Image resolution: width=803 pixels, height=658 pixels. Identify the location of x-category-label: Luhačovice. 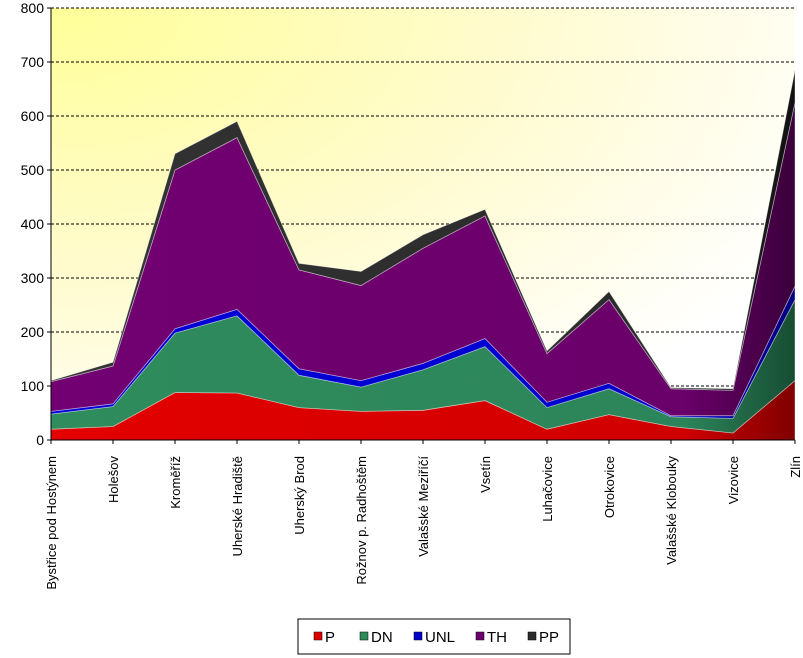
(547, 489).